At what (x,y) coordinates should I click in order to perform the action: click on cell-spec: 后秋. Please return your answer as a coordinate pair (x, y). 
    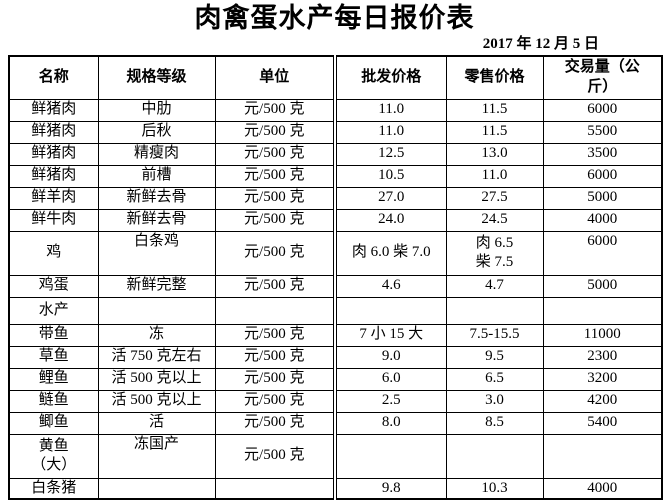
    Looking at the image, I should click on (156, 132).